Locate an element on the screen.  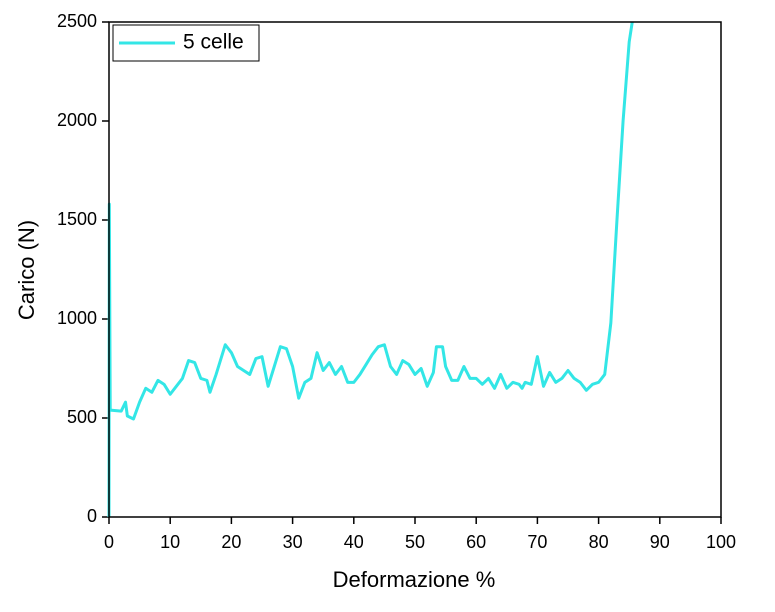
x-axis-label: Deformazione % is located at coordinates (414, 579).